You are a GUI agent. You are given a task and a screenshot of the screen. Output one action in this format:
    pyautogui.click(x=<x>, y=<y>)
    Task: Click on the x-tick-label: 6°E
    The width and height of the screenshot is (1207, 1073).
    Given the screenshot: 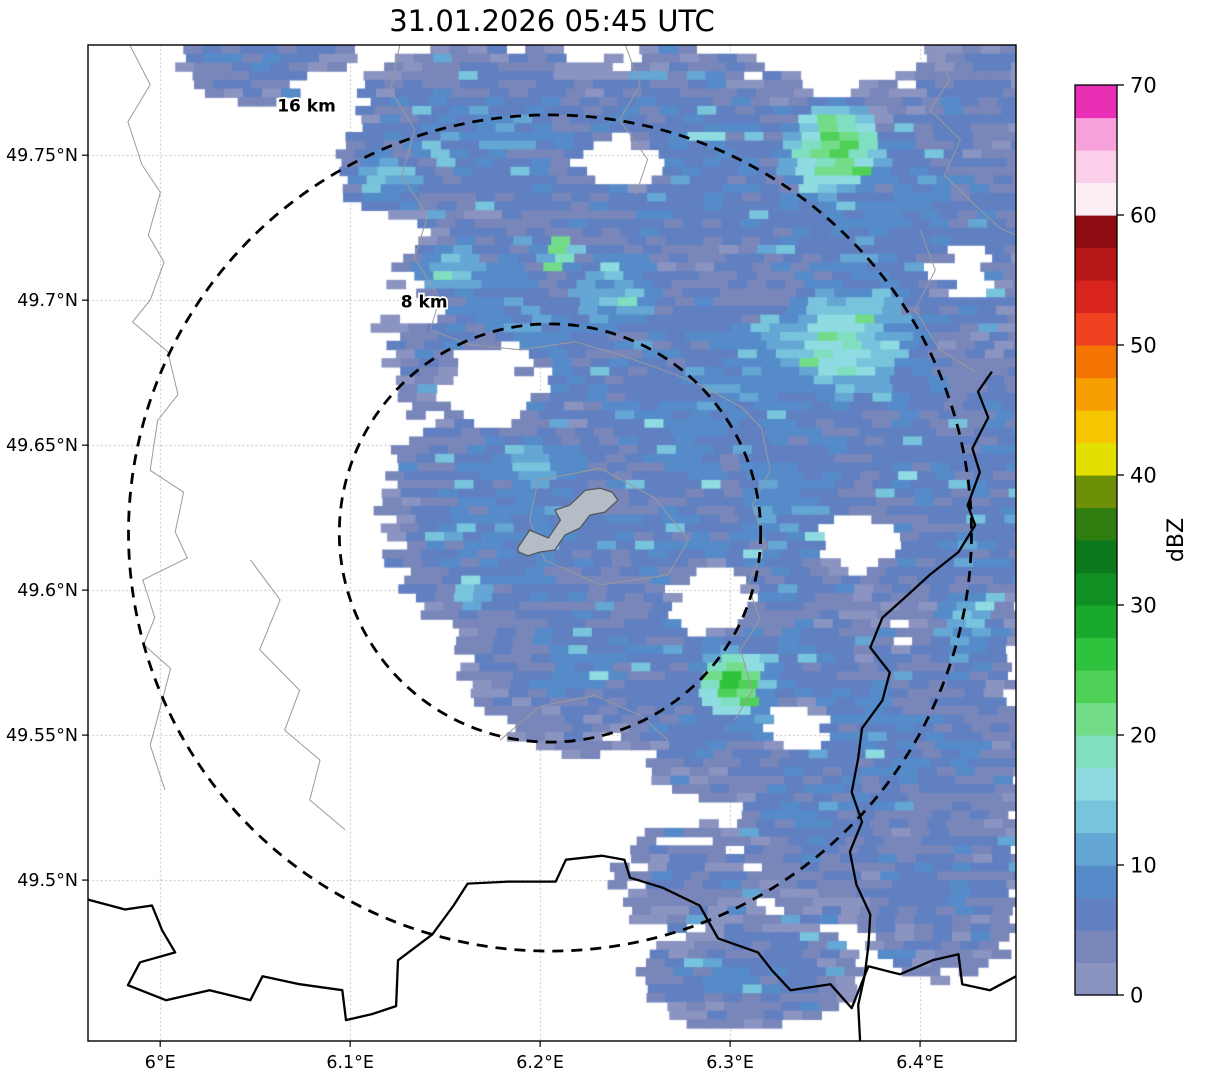 What is the action you would take?
    pyautogui.click(x=160, y=1063)
    